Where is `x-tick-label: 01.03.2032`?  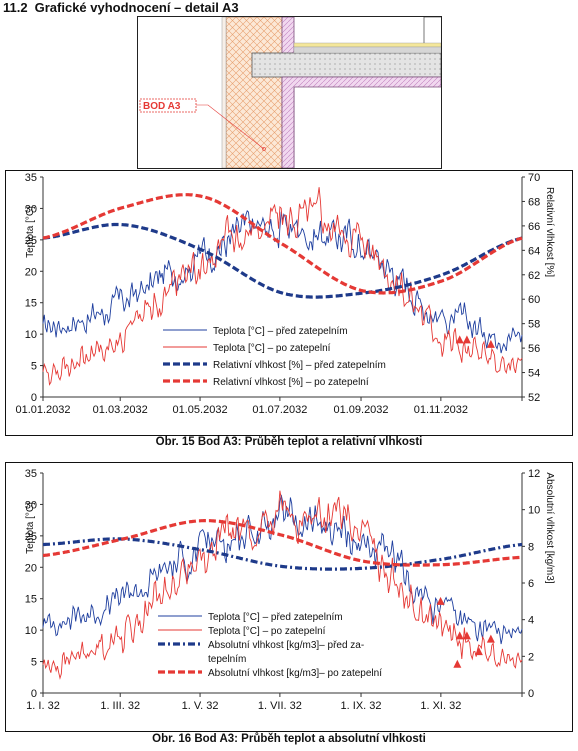
x-tick-label: 01.03.2032 is located at coordinates (120, 410).